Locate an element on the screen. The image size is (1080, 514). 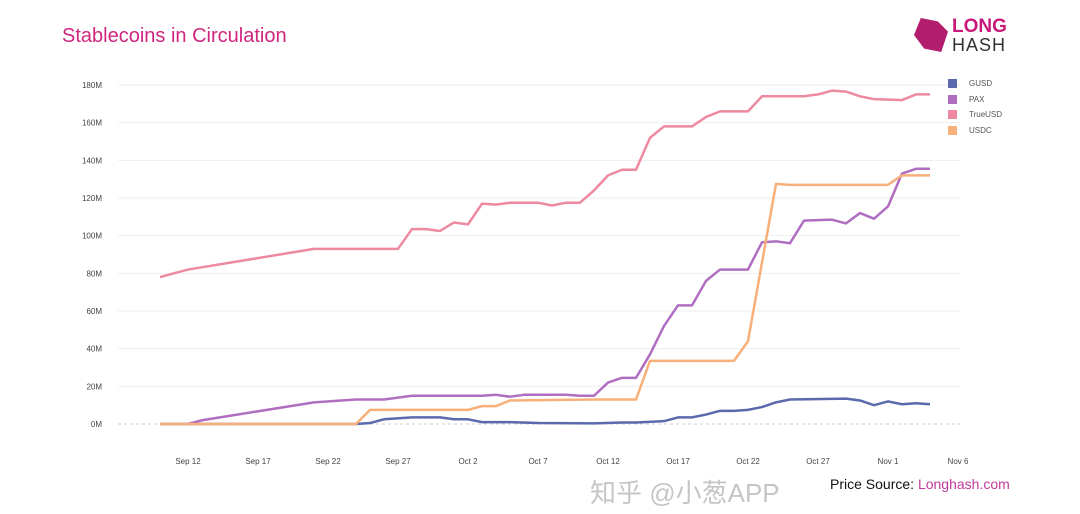
chart-title: Stablecoins in Circulation is located at coordinates (174, 36).